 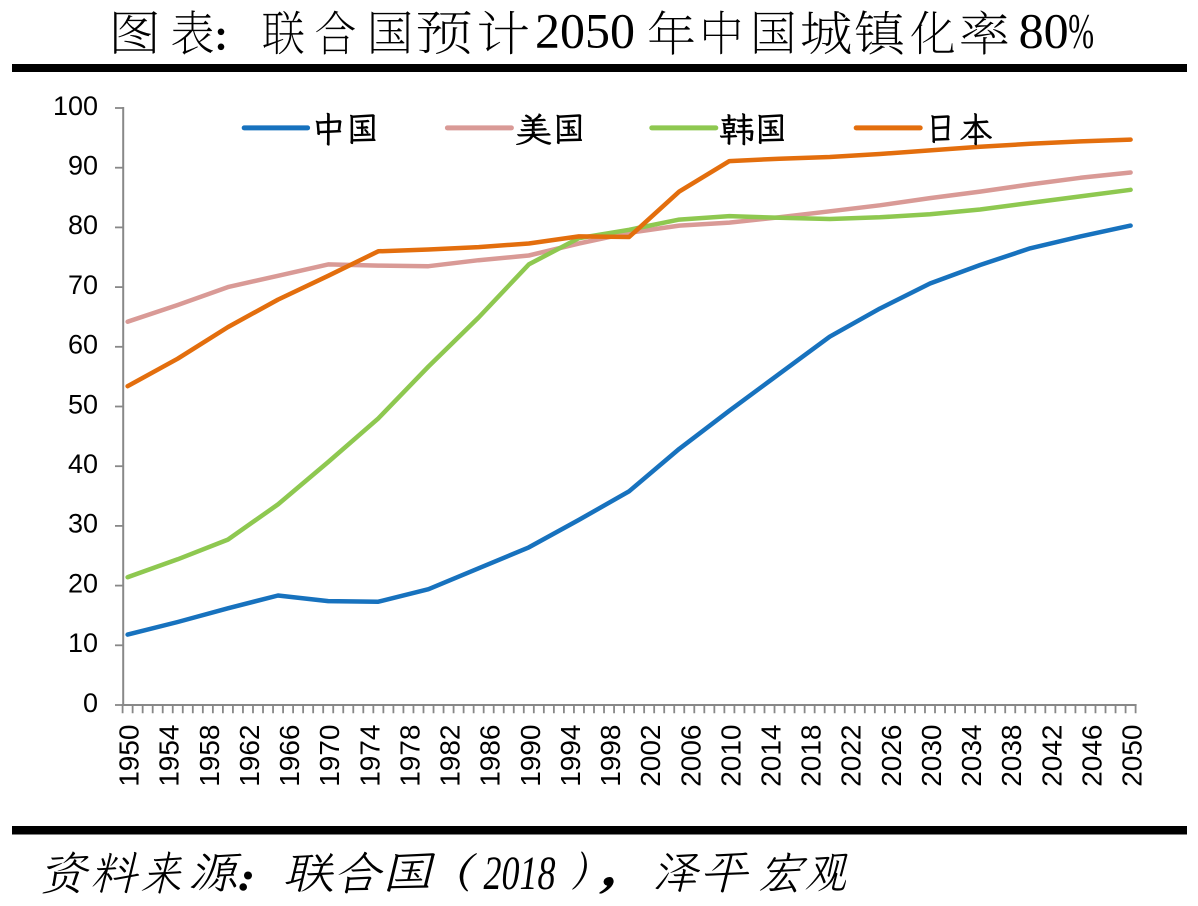 What do you see at coordinates (530, 756) in the screenshot?
I see `svg-text: 1990` at bounding box center [530, 756].